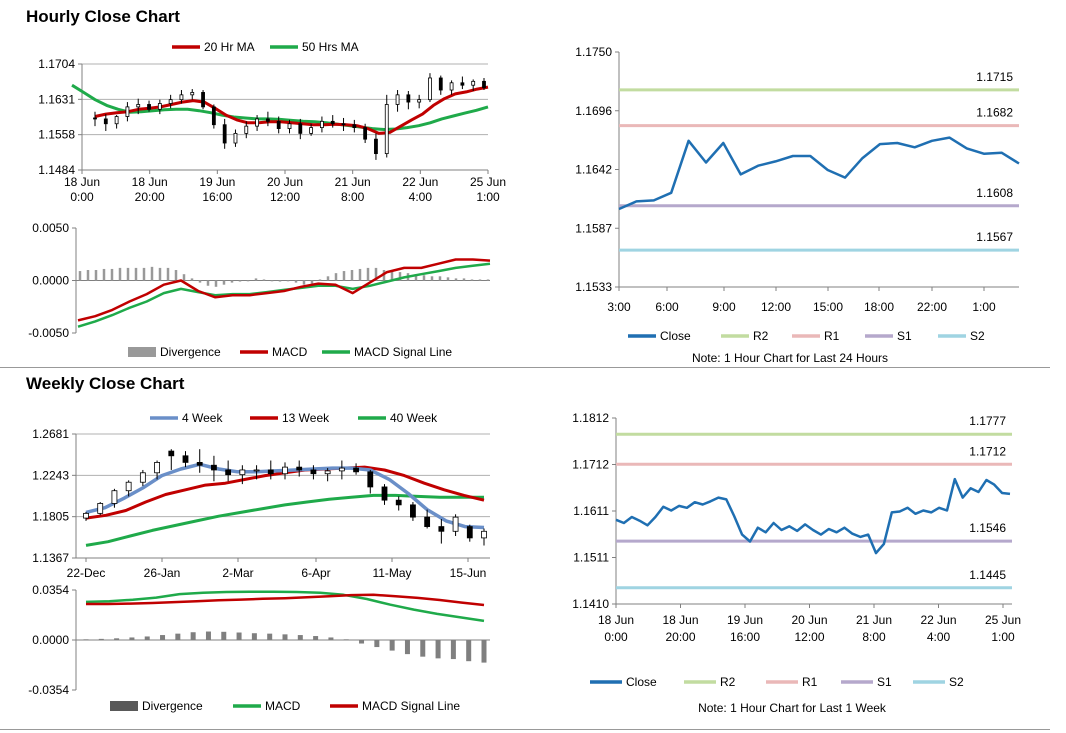 The image size is (1066, 733). I want to click on w1-level-label: 1.1445, so click(987, 575).